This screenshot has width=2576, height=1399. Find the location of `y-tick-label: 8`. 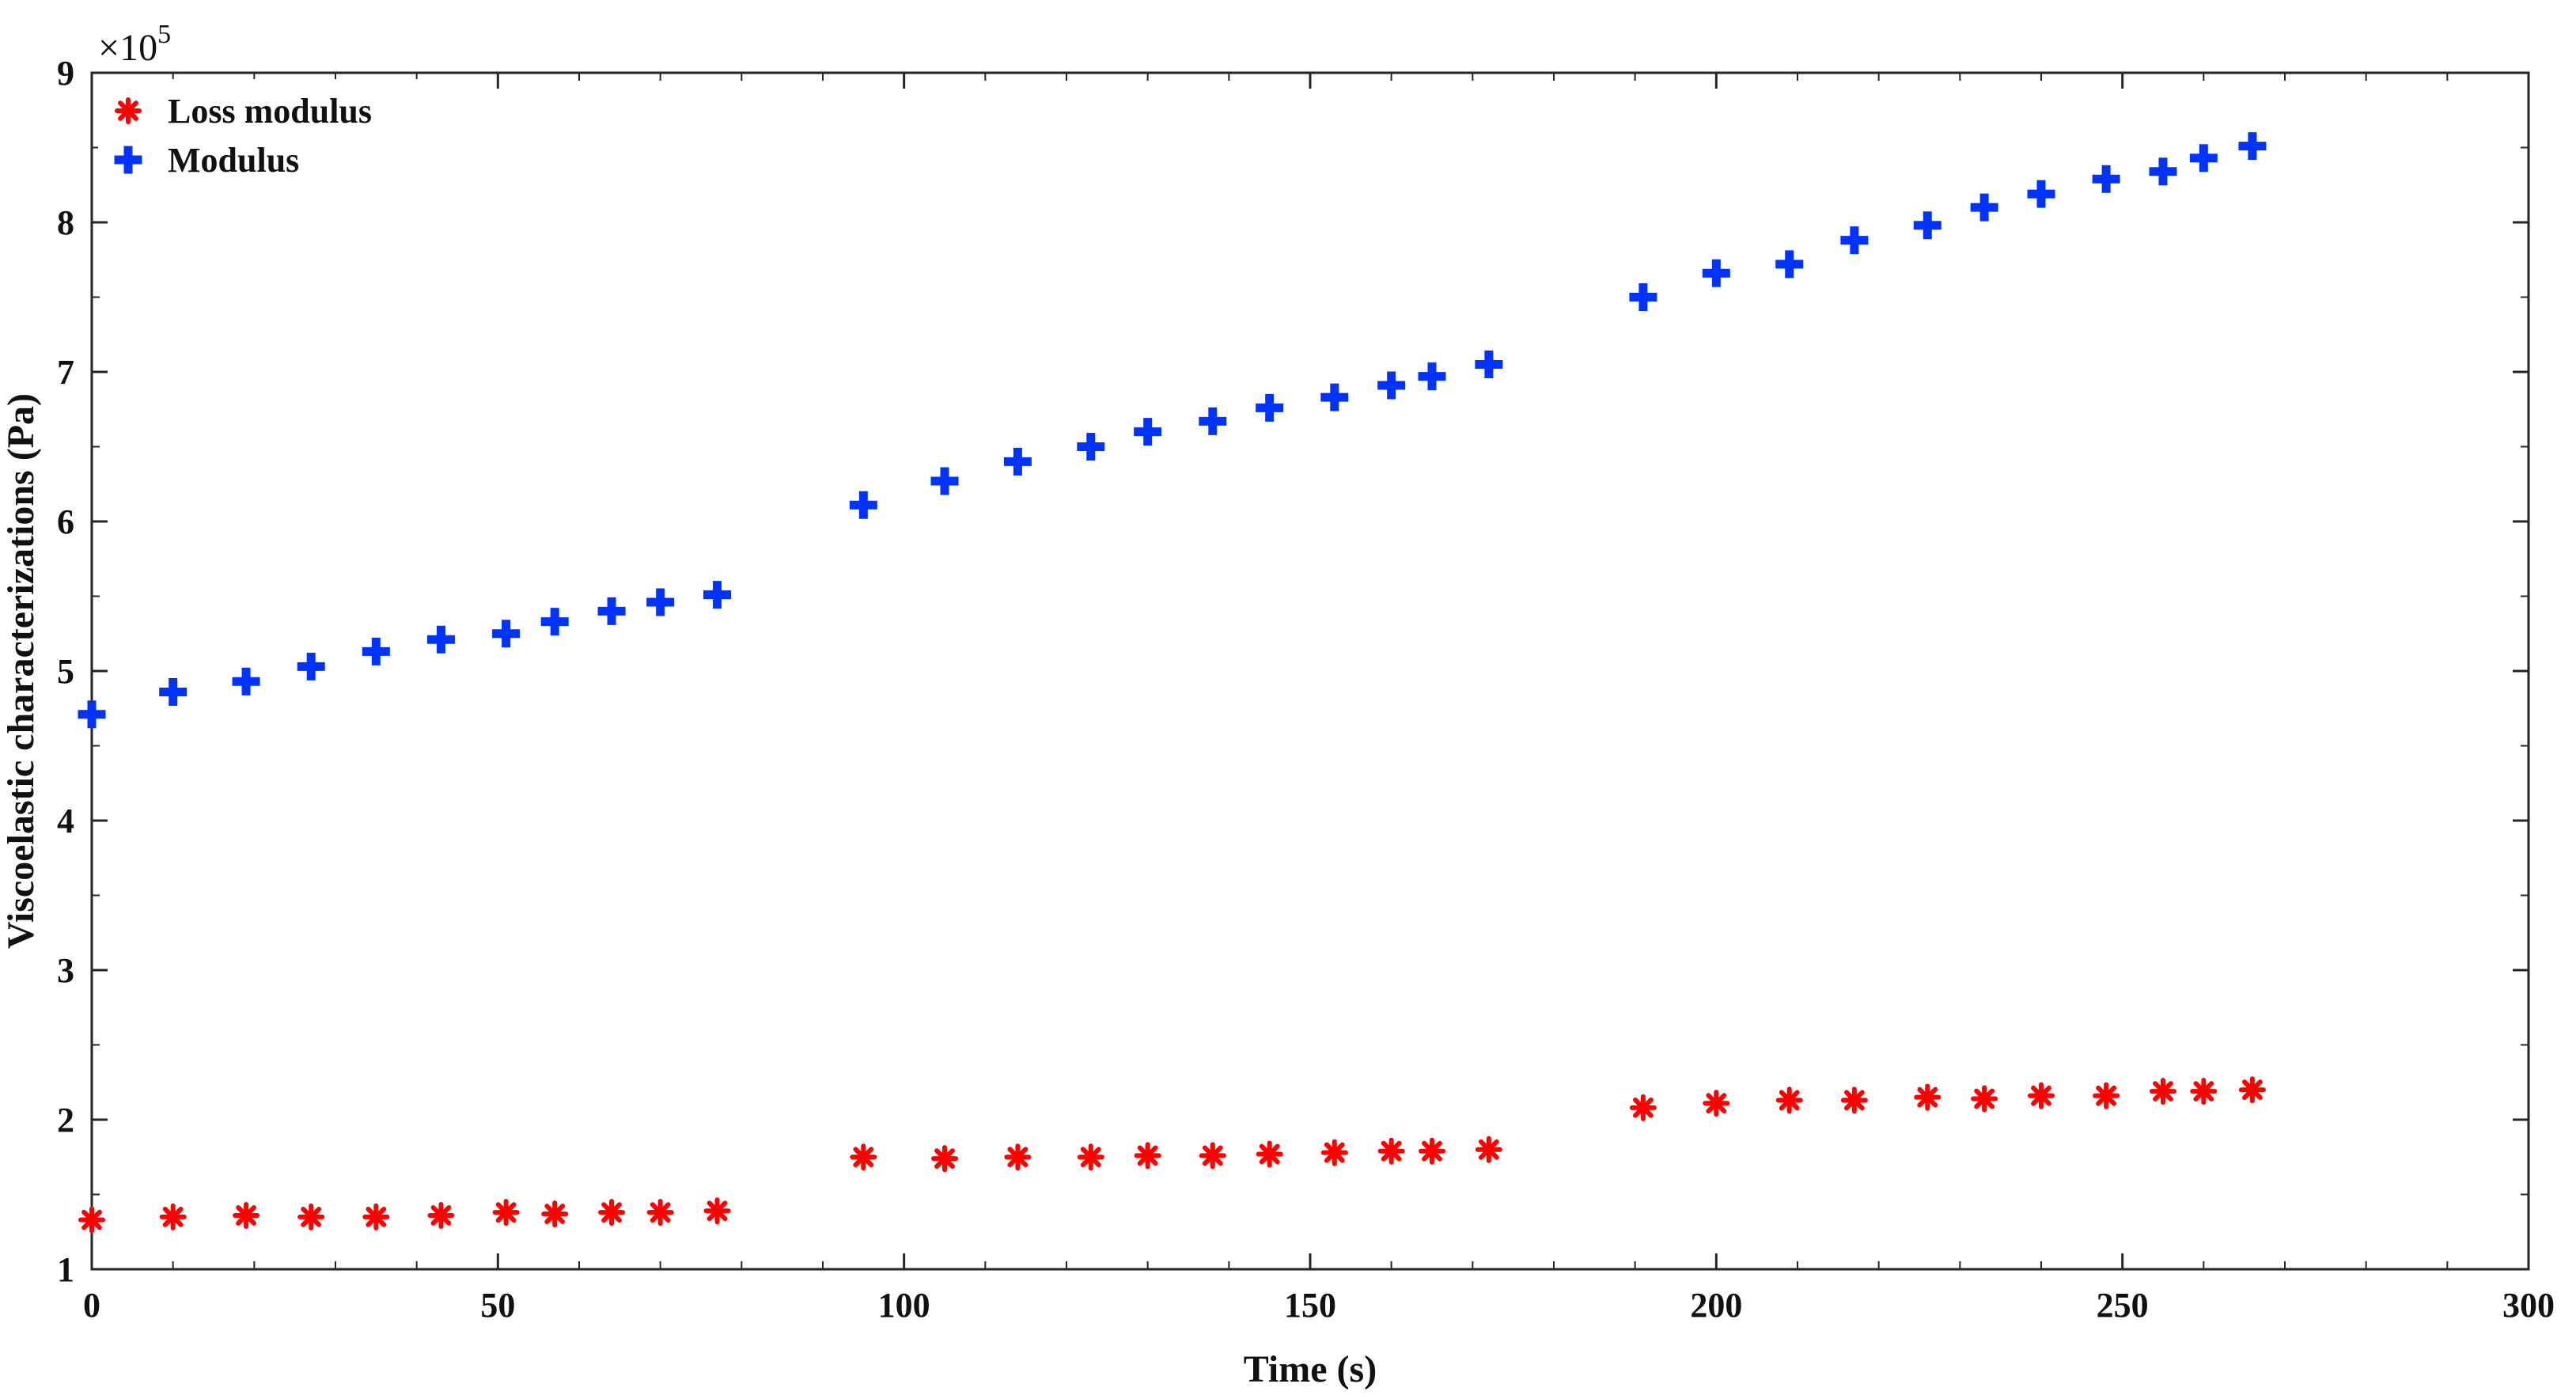

y-tick-label: 8 is located at coordinates (65, 222).